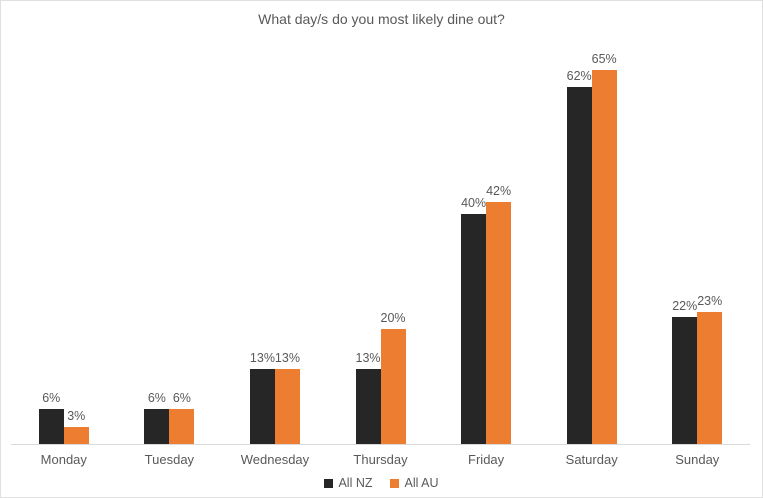 The width and height of the screenshot is (763, 498). I want to click on bar-col: 65%, so click(604, 248).